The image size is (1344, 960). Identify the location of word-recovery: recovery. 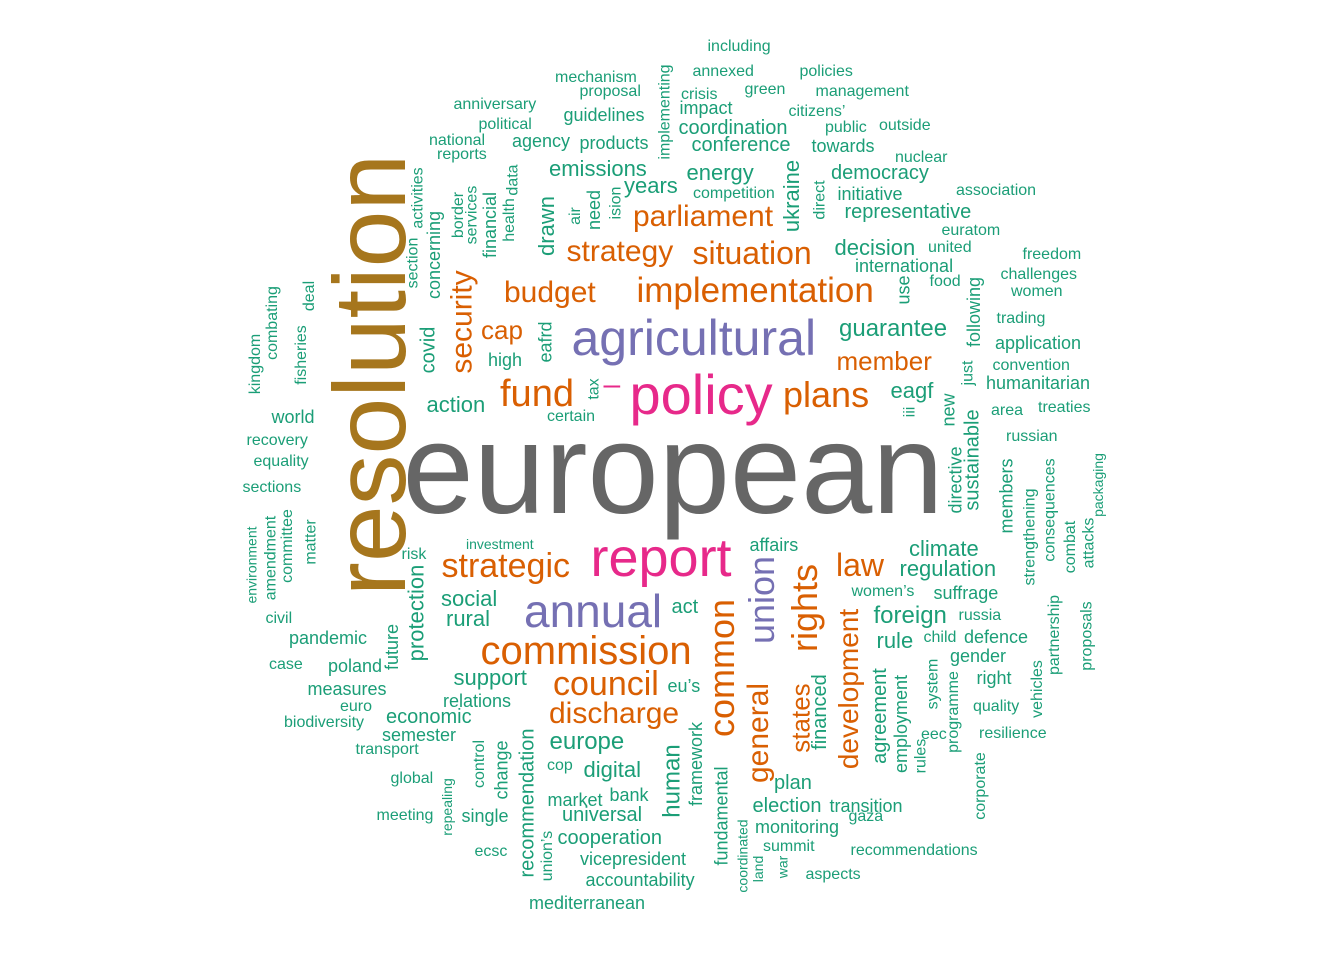
(277, 440).